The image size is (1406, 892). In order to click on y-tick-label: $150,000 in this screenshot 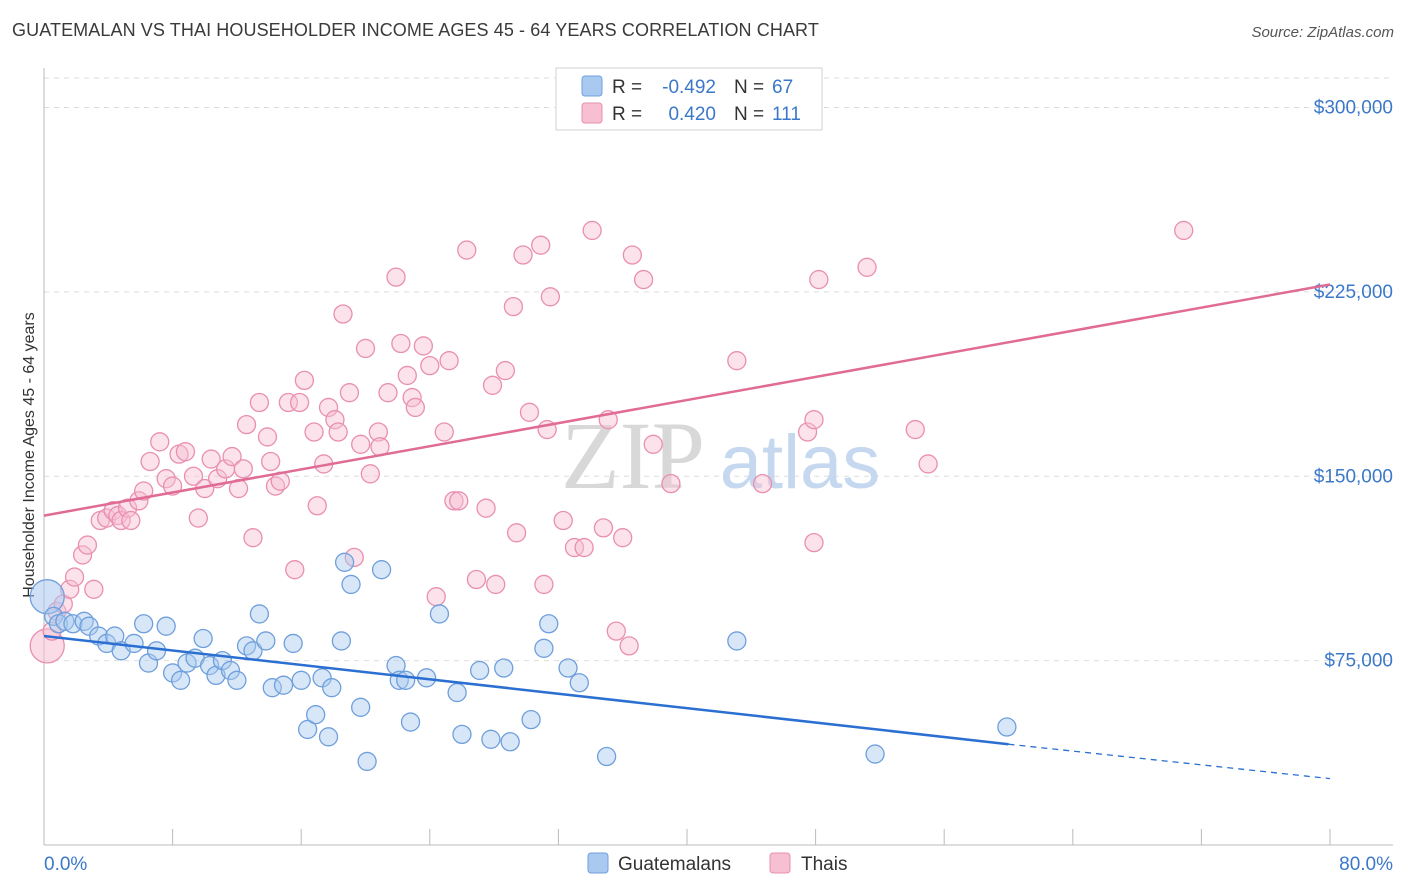, I will do `click(1353, 476)`.